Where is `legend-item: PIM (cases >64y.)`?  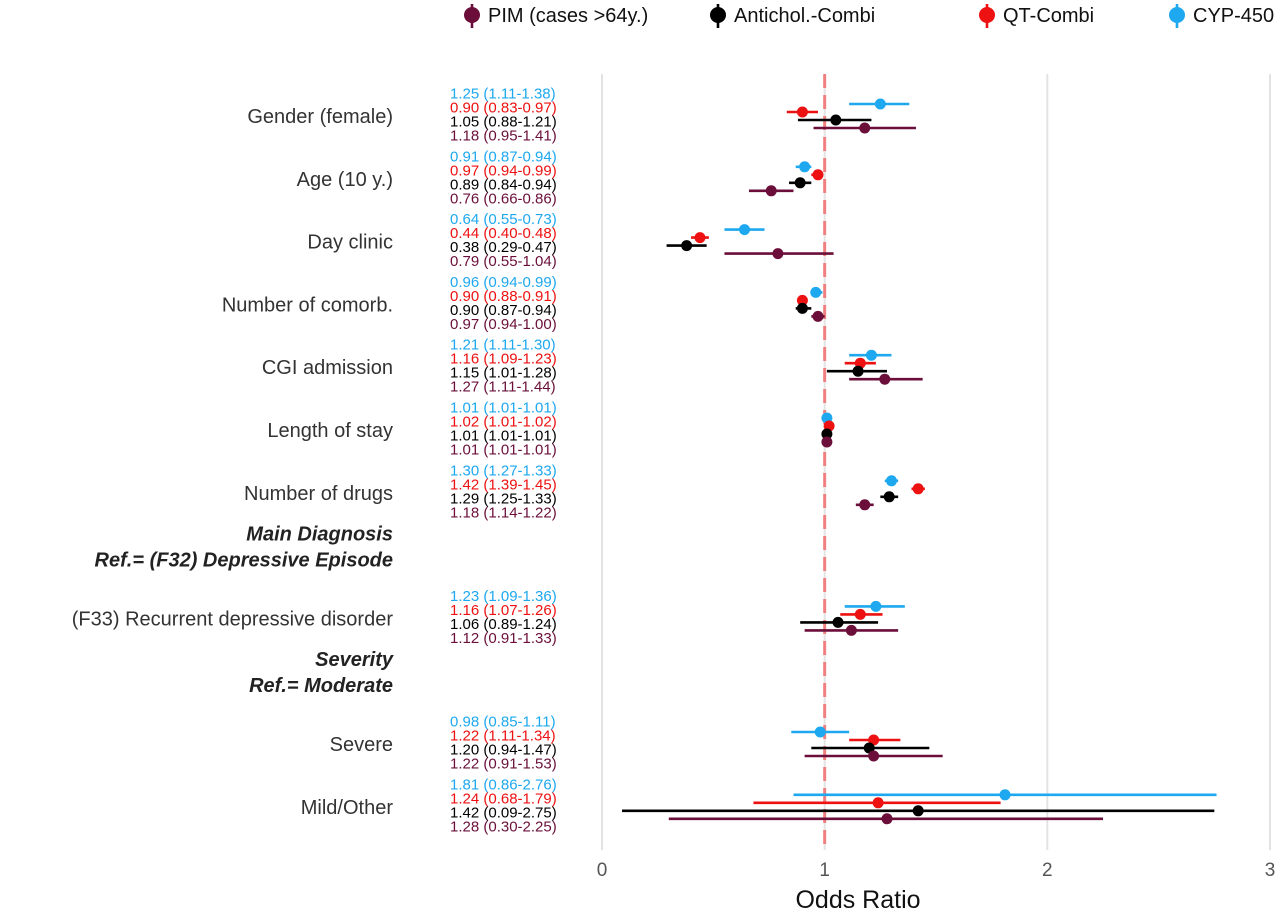
legend-item: PIM (cases >64y.) is located at coordinates (556, 16).